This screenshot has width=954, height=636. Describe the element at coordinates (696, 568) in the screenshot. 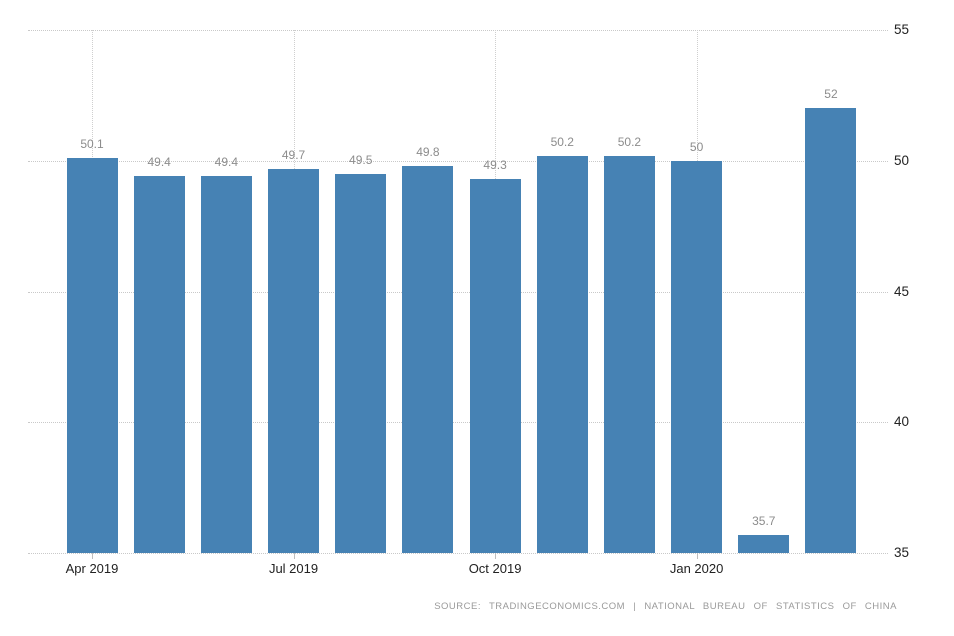

I see `x-tick-label: Jan 2020` at that location.